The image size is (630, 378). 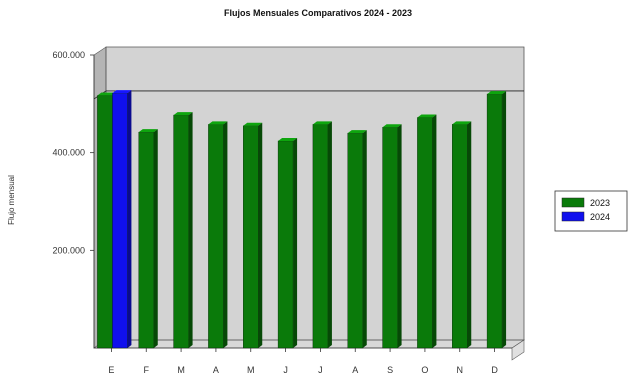 What do you see at coordinates (288, 139) in the screenshot?
I see `bar-2023-j-5-top` at bounding box center [288, 139].